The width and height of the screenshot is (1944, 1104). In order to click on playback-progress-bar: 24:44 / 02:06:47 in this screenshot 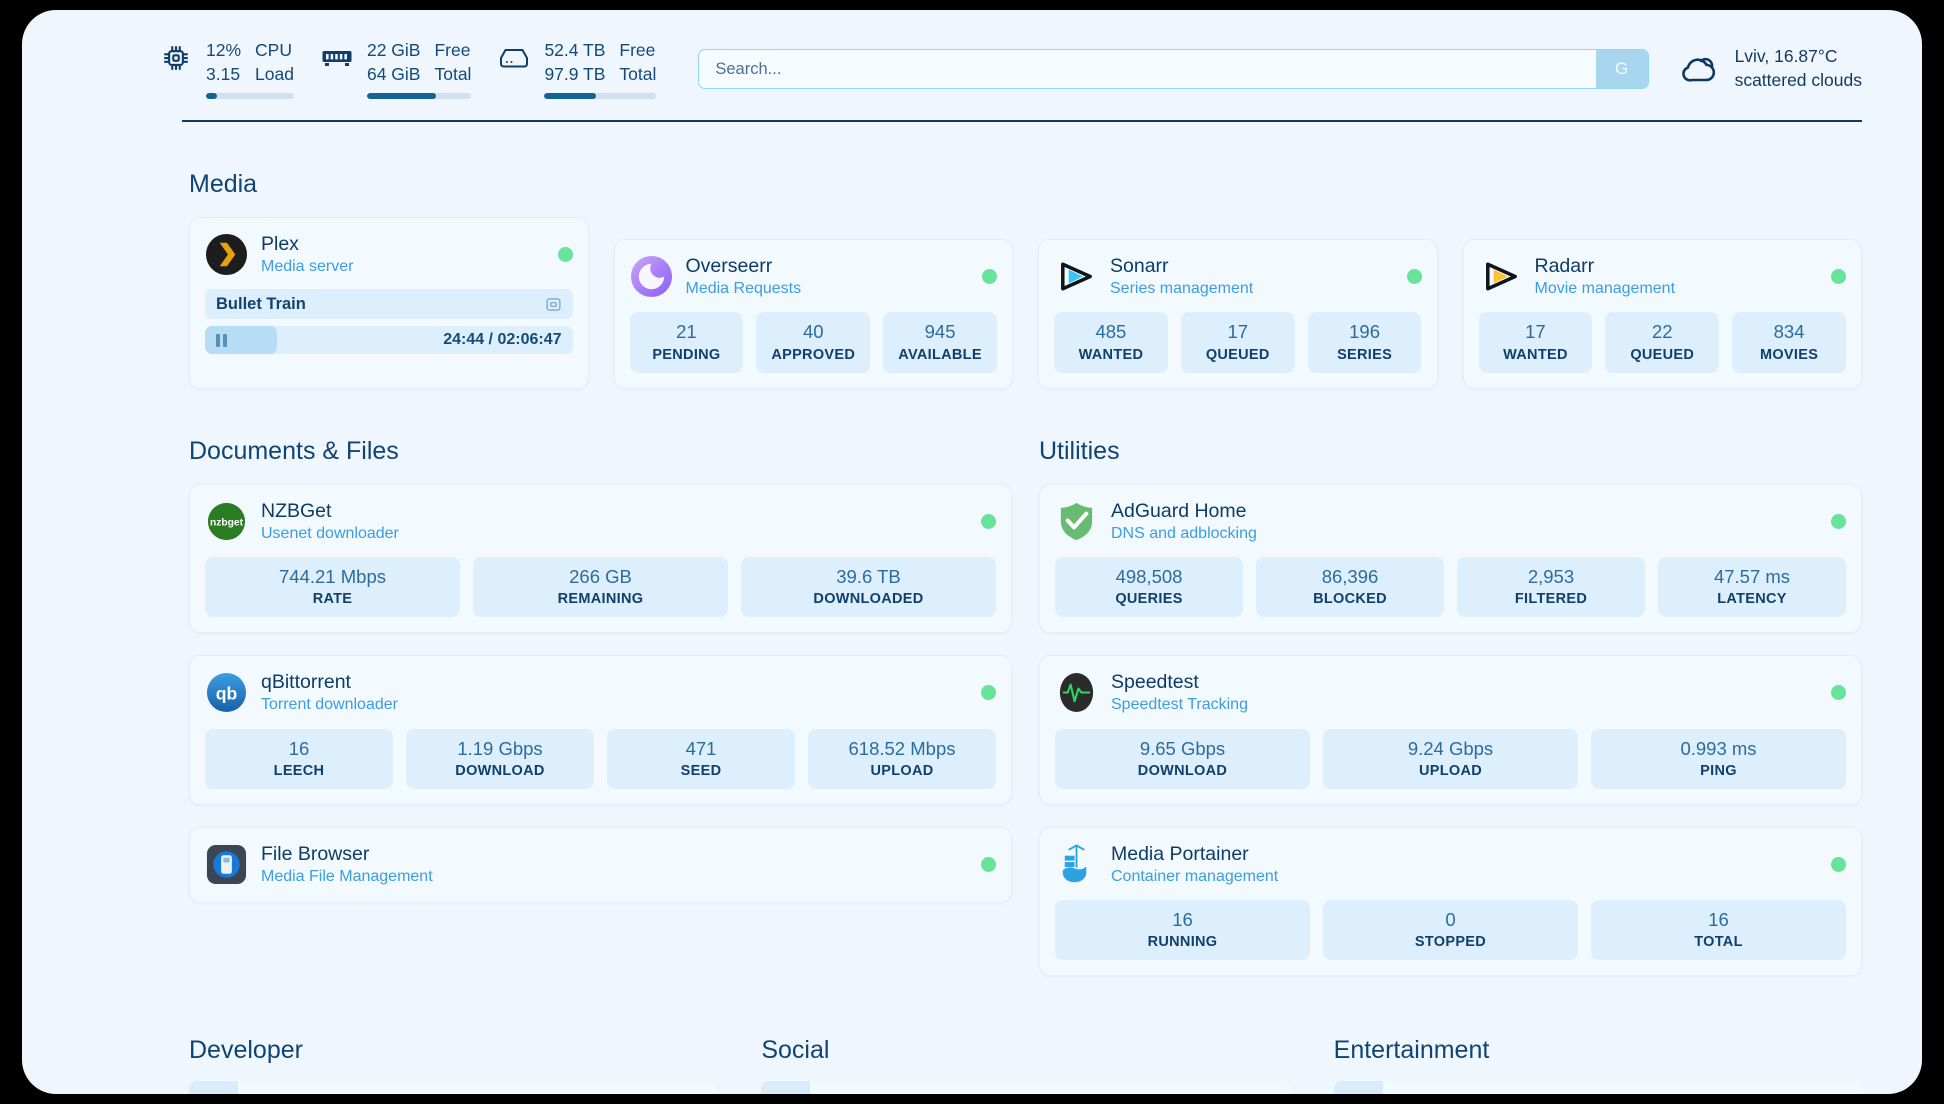, I will do `click(389, 340)`.